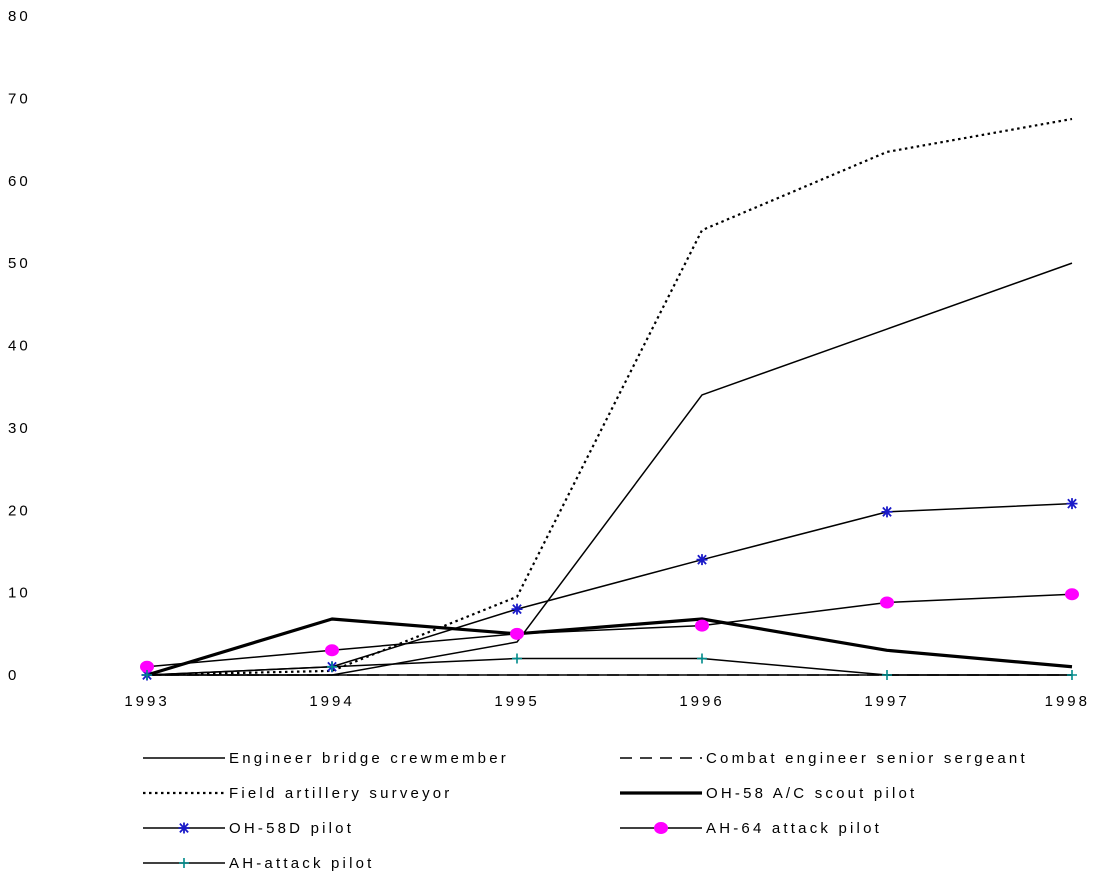  Describe the element at coordinates (19, 98) in the screenshot. I see `y-tick-label: 70` at that location.